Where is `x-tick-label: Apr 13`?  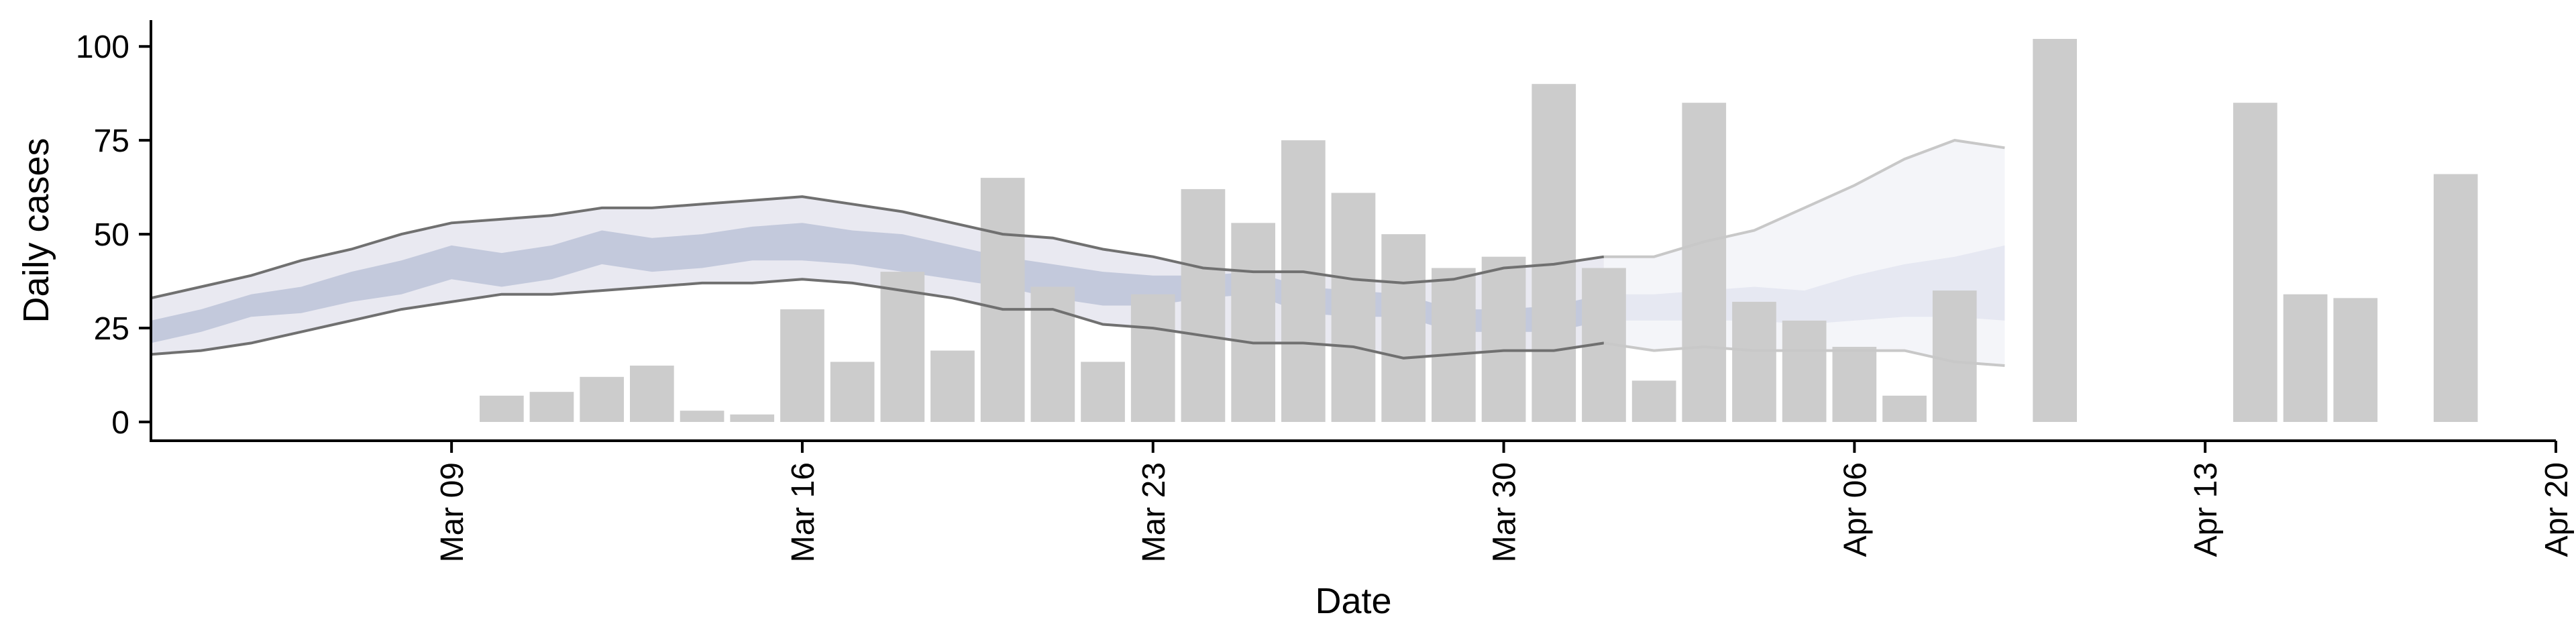
x-tick-label: Apr 13 is located at coordinates (2206, 509).